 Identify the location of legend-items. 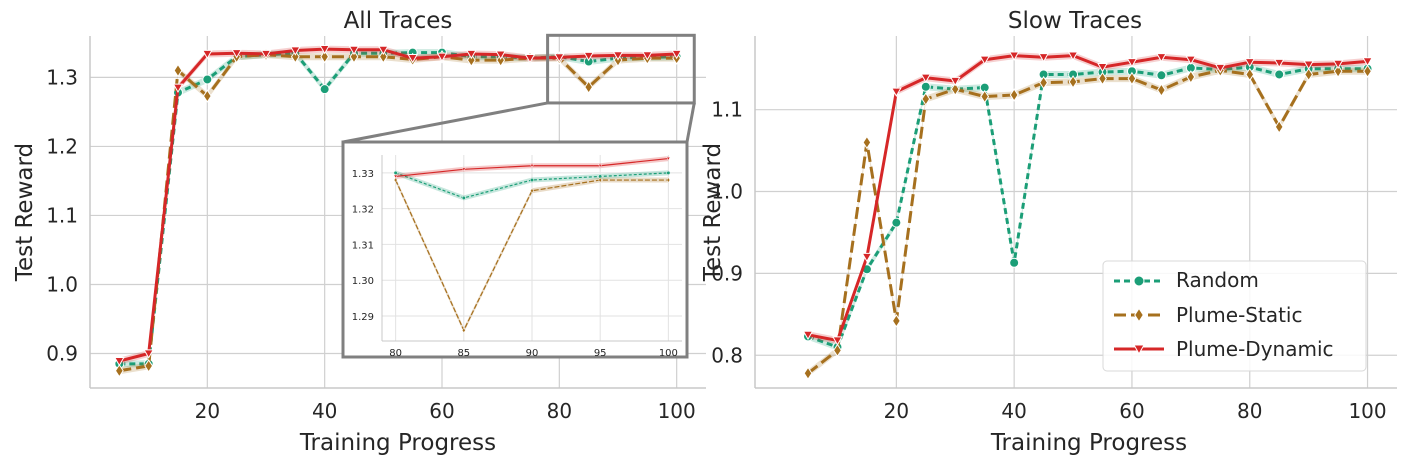
(1139, 315).